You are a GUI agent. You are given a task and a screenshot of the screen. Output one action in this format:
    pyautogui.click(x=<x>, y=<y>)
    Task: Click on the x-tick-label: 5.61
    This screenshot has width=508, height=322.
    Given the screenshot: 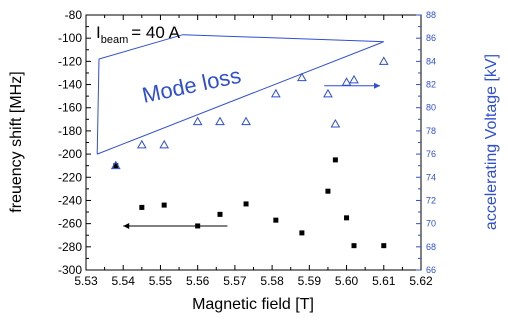 What is the action you would take?
    pyautogui.click(x=384, y=281)
    